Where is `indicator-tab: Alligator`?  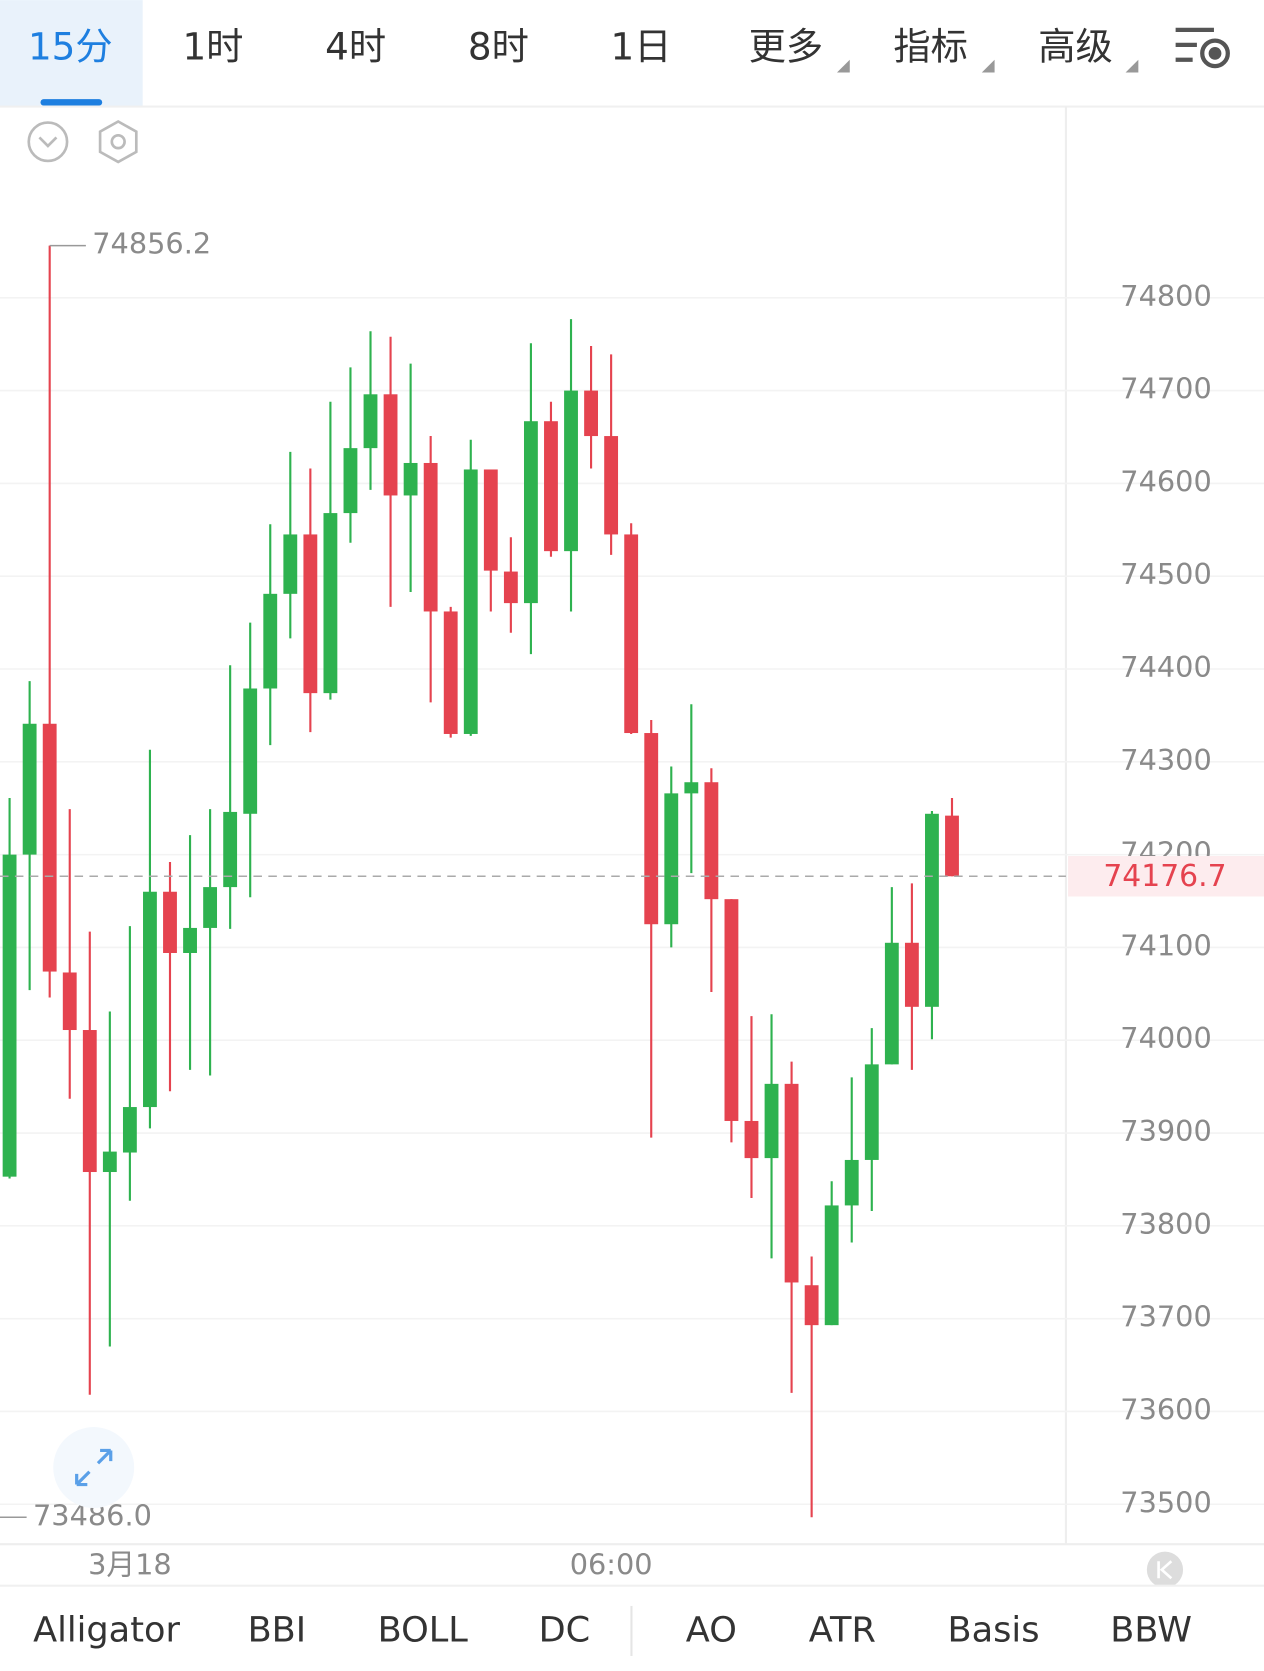 indicator-tab: Alligator is located at coordinates (106, 1629).